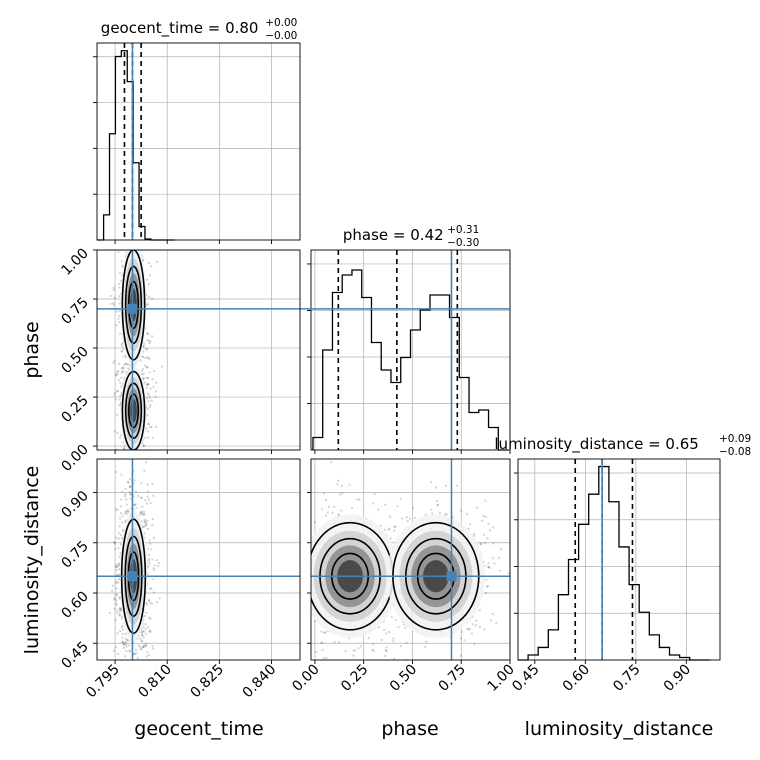 The image size is (760, 760). What do you see at coordinates (410, 360) in the screenshot?
I see `histogram-phase` at bounding box center [410, 360].